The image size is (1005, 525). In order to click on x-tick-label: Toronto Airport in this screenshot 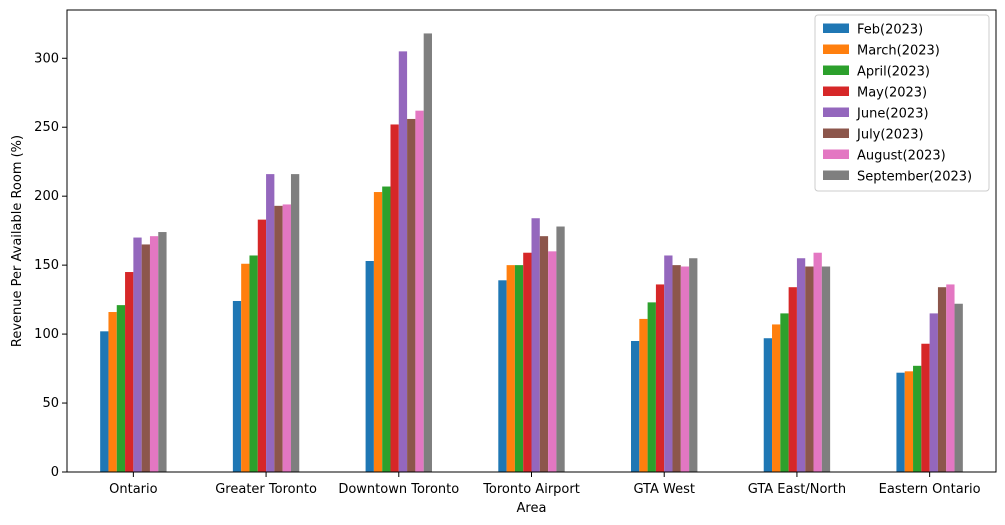, I will do `click(531, 489)`.